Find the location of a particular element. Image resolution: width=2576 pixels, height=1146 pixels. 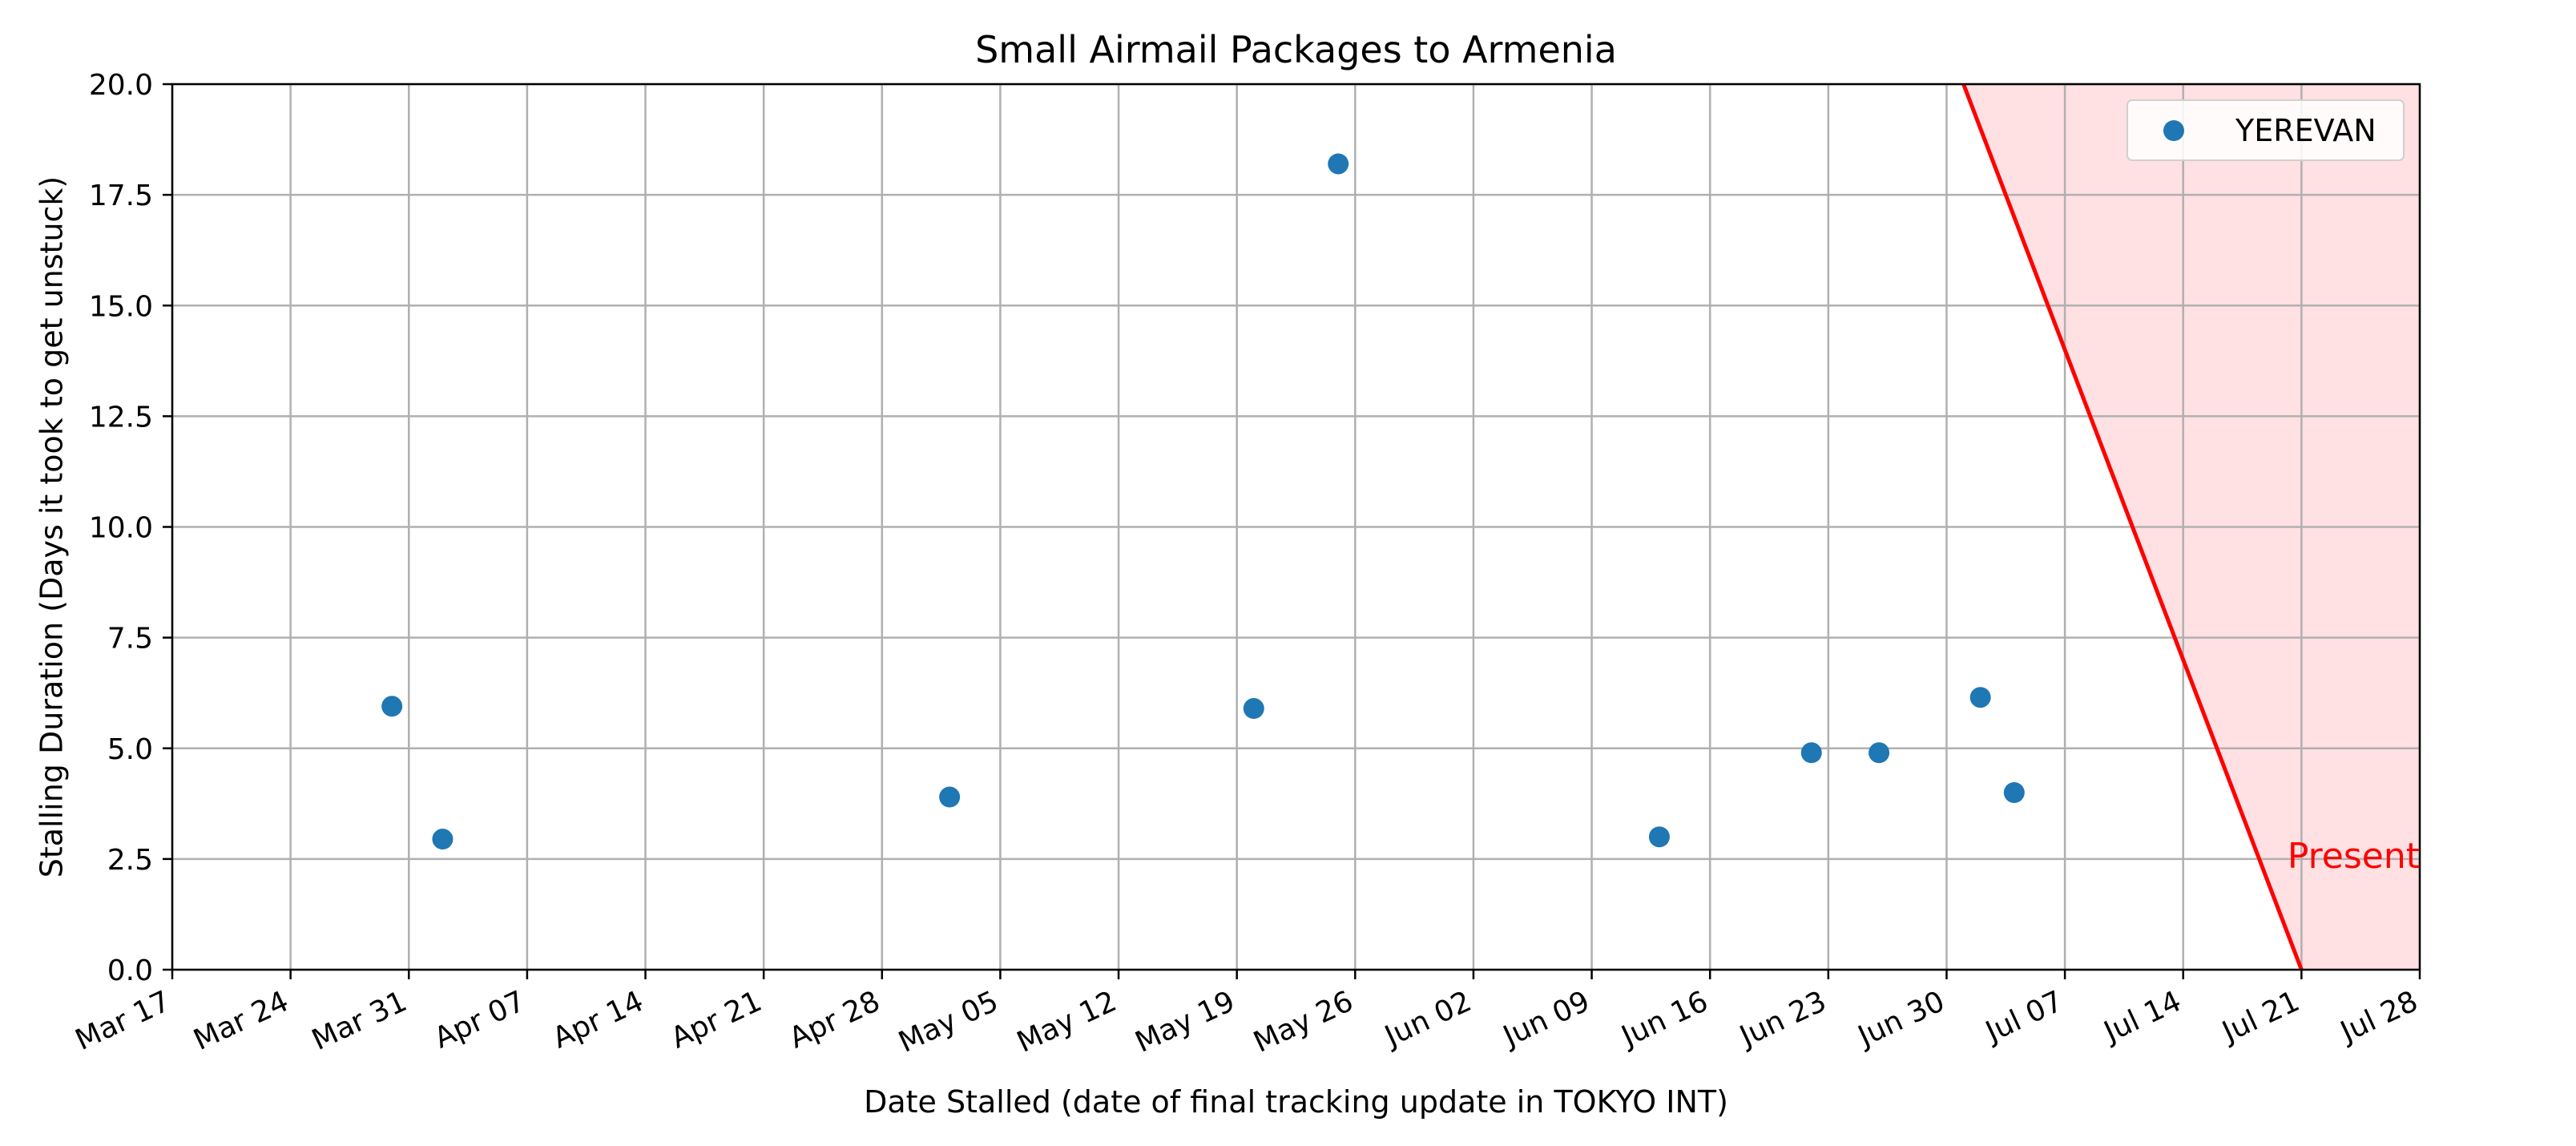

y-tick-label: 7.5 is located at coordinates (130, 640).